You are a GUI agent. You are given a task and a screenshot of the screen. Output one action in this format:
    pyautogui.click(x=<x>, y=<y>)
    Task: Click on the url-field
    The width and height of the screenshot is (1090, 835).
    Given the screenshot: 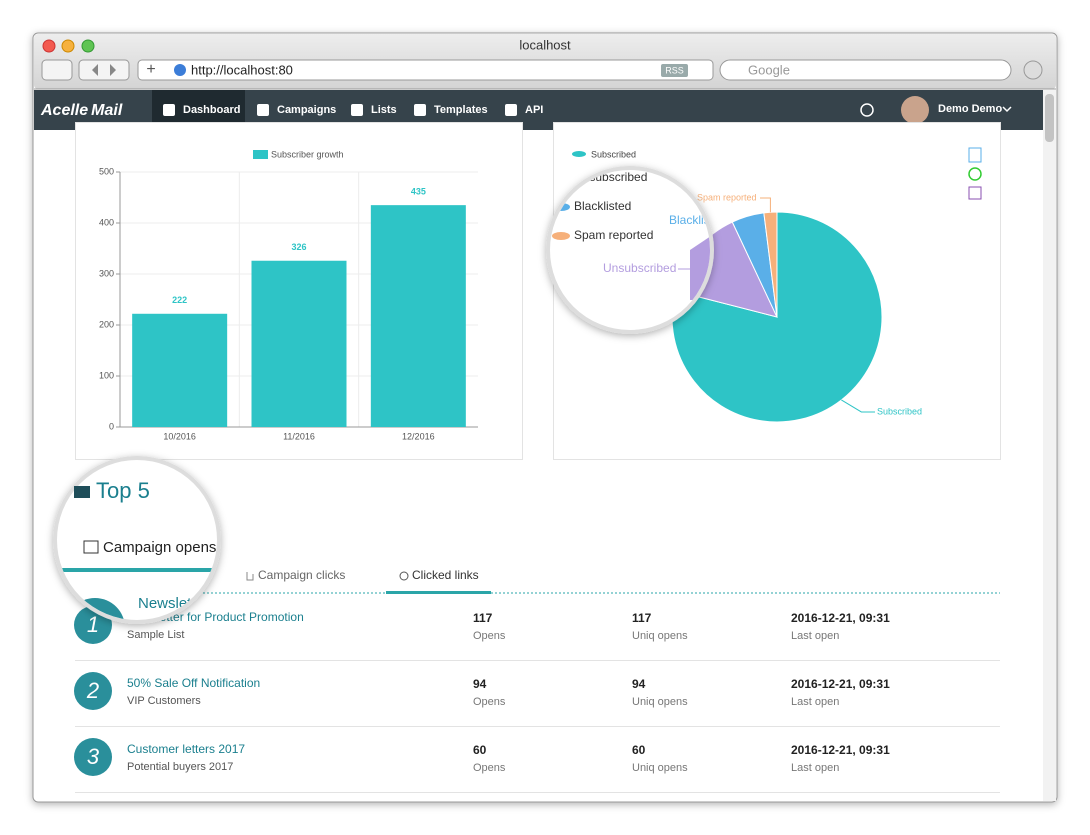 What is the action you would take?
    pyautogui.click(x=425, y=70)
    